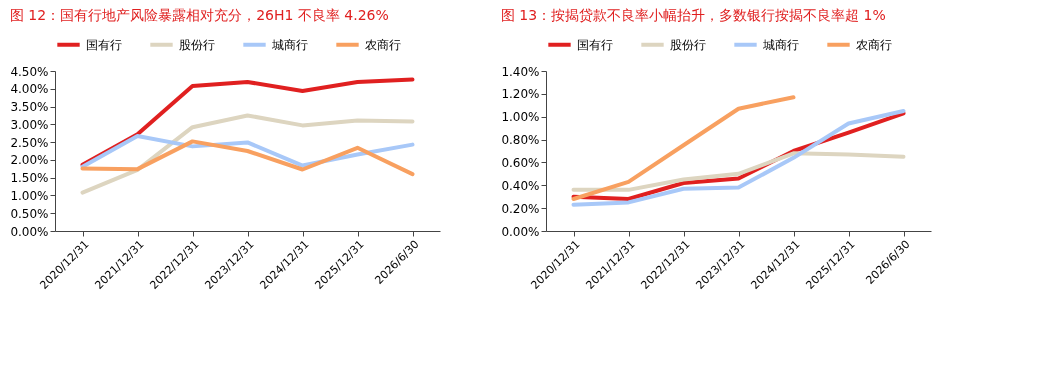  Describe the element at coordinates (29, 124) in the screenshot. I see `y-tick-label: 3.00%` at that location.